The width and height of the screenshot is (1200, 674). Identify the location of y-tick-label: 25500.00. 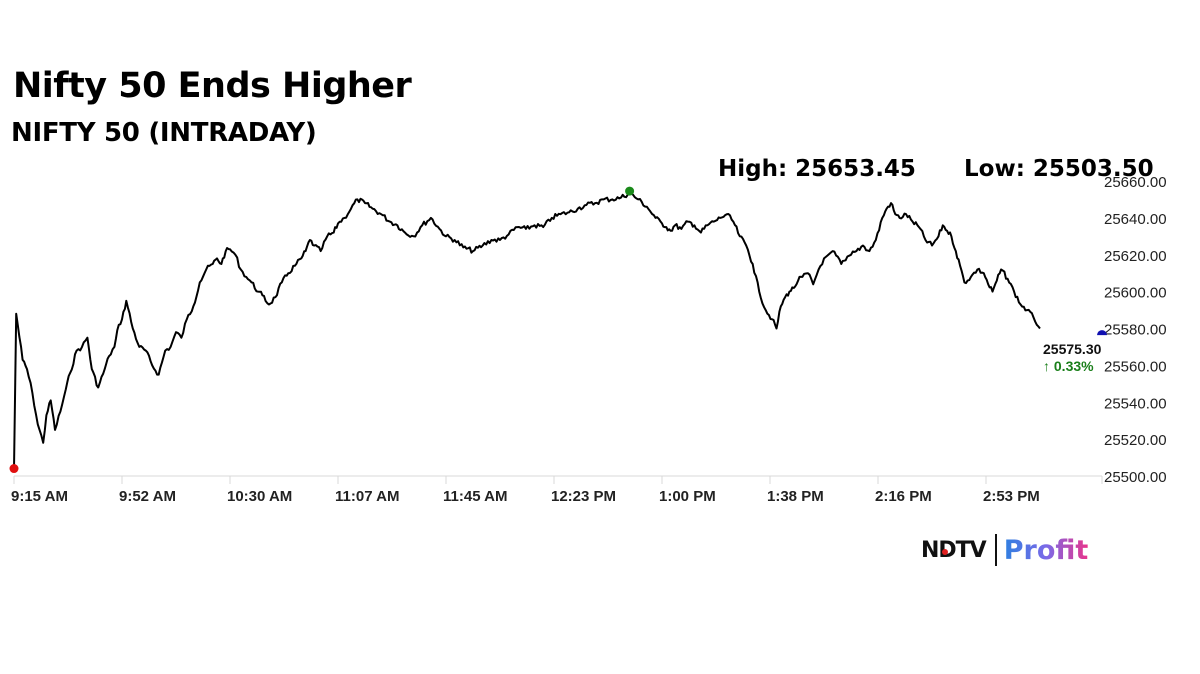
(1135, 477).